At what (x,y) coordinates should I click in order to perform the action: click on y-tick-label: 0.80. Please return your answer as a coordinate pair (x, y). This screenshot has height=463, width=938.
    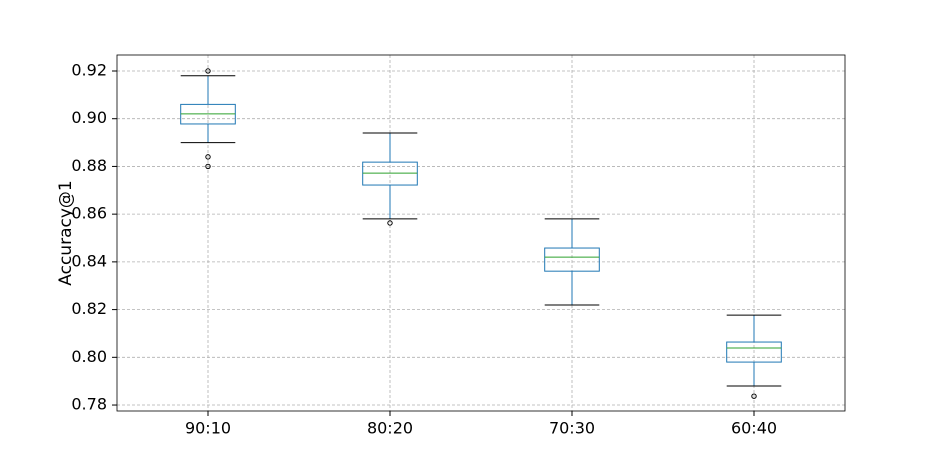
    Looking at the image, I should click on (89, 356).